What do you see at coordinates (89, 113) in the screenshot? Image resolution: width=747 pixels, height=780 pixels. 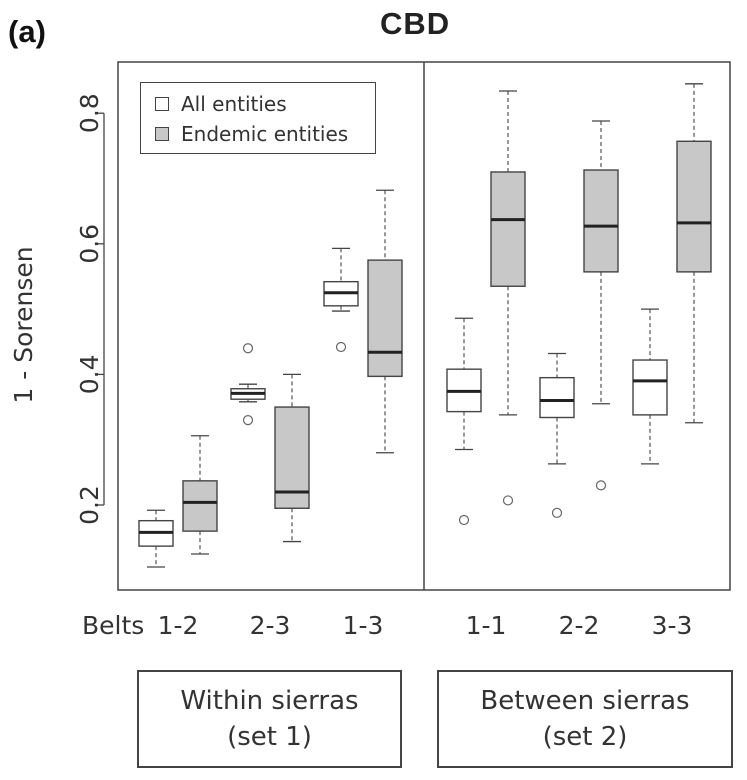 I see `y-tick-label: 0.8` at bounding box center [89, 113].